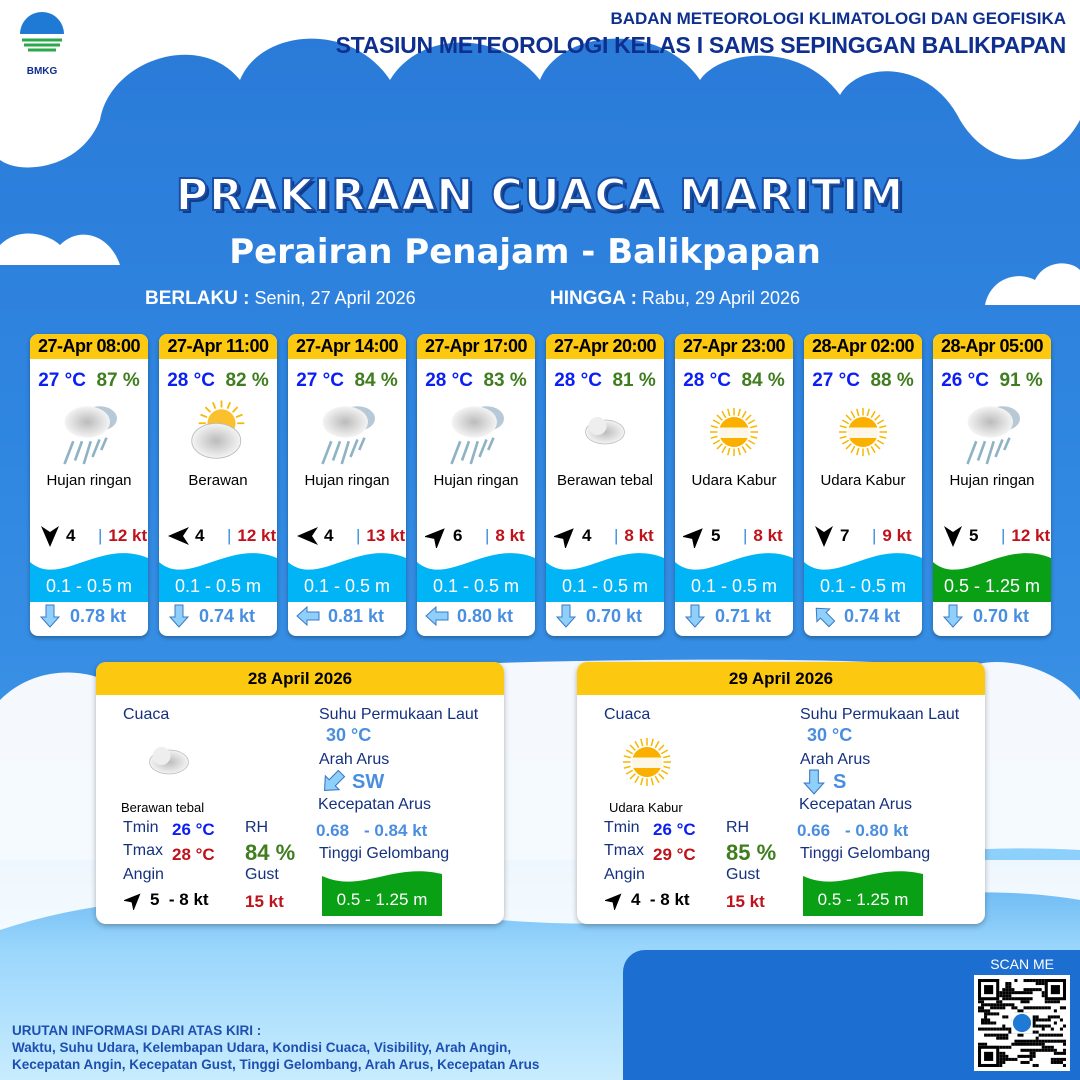 This screenshot has width=1080, height=1080. Describe the element at coordinates (374, 804) in the screenshot. I see `current-speed-label: Kecepatan Arus` at that location.